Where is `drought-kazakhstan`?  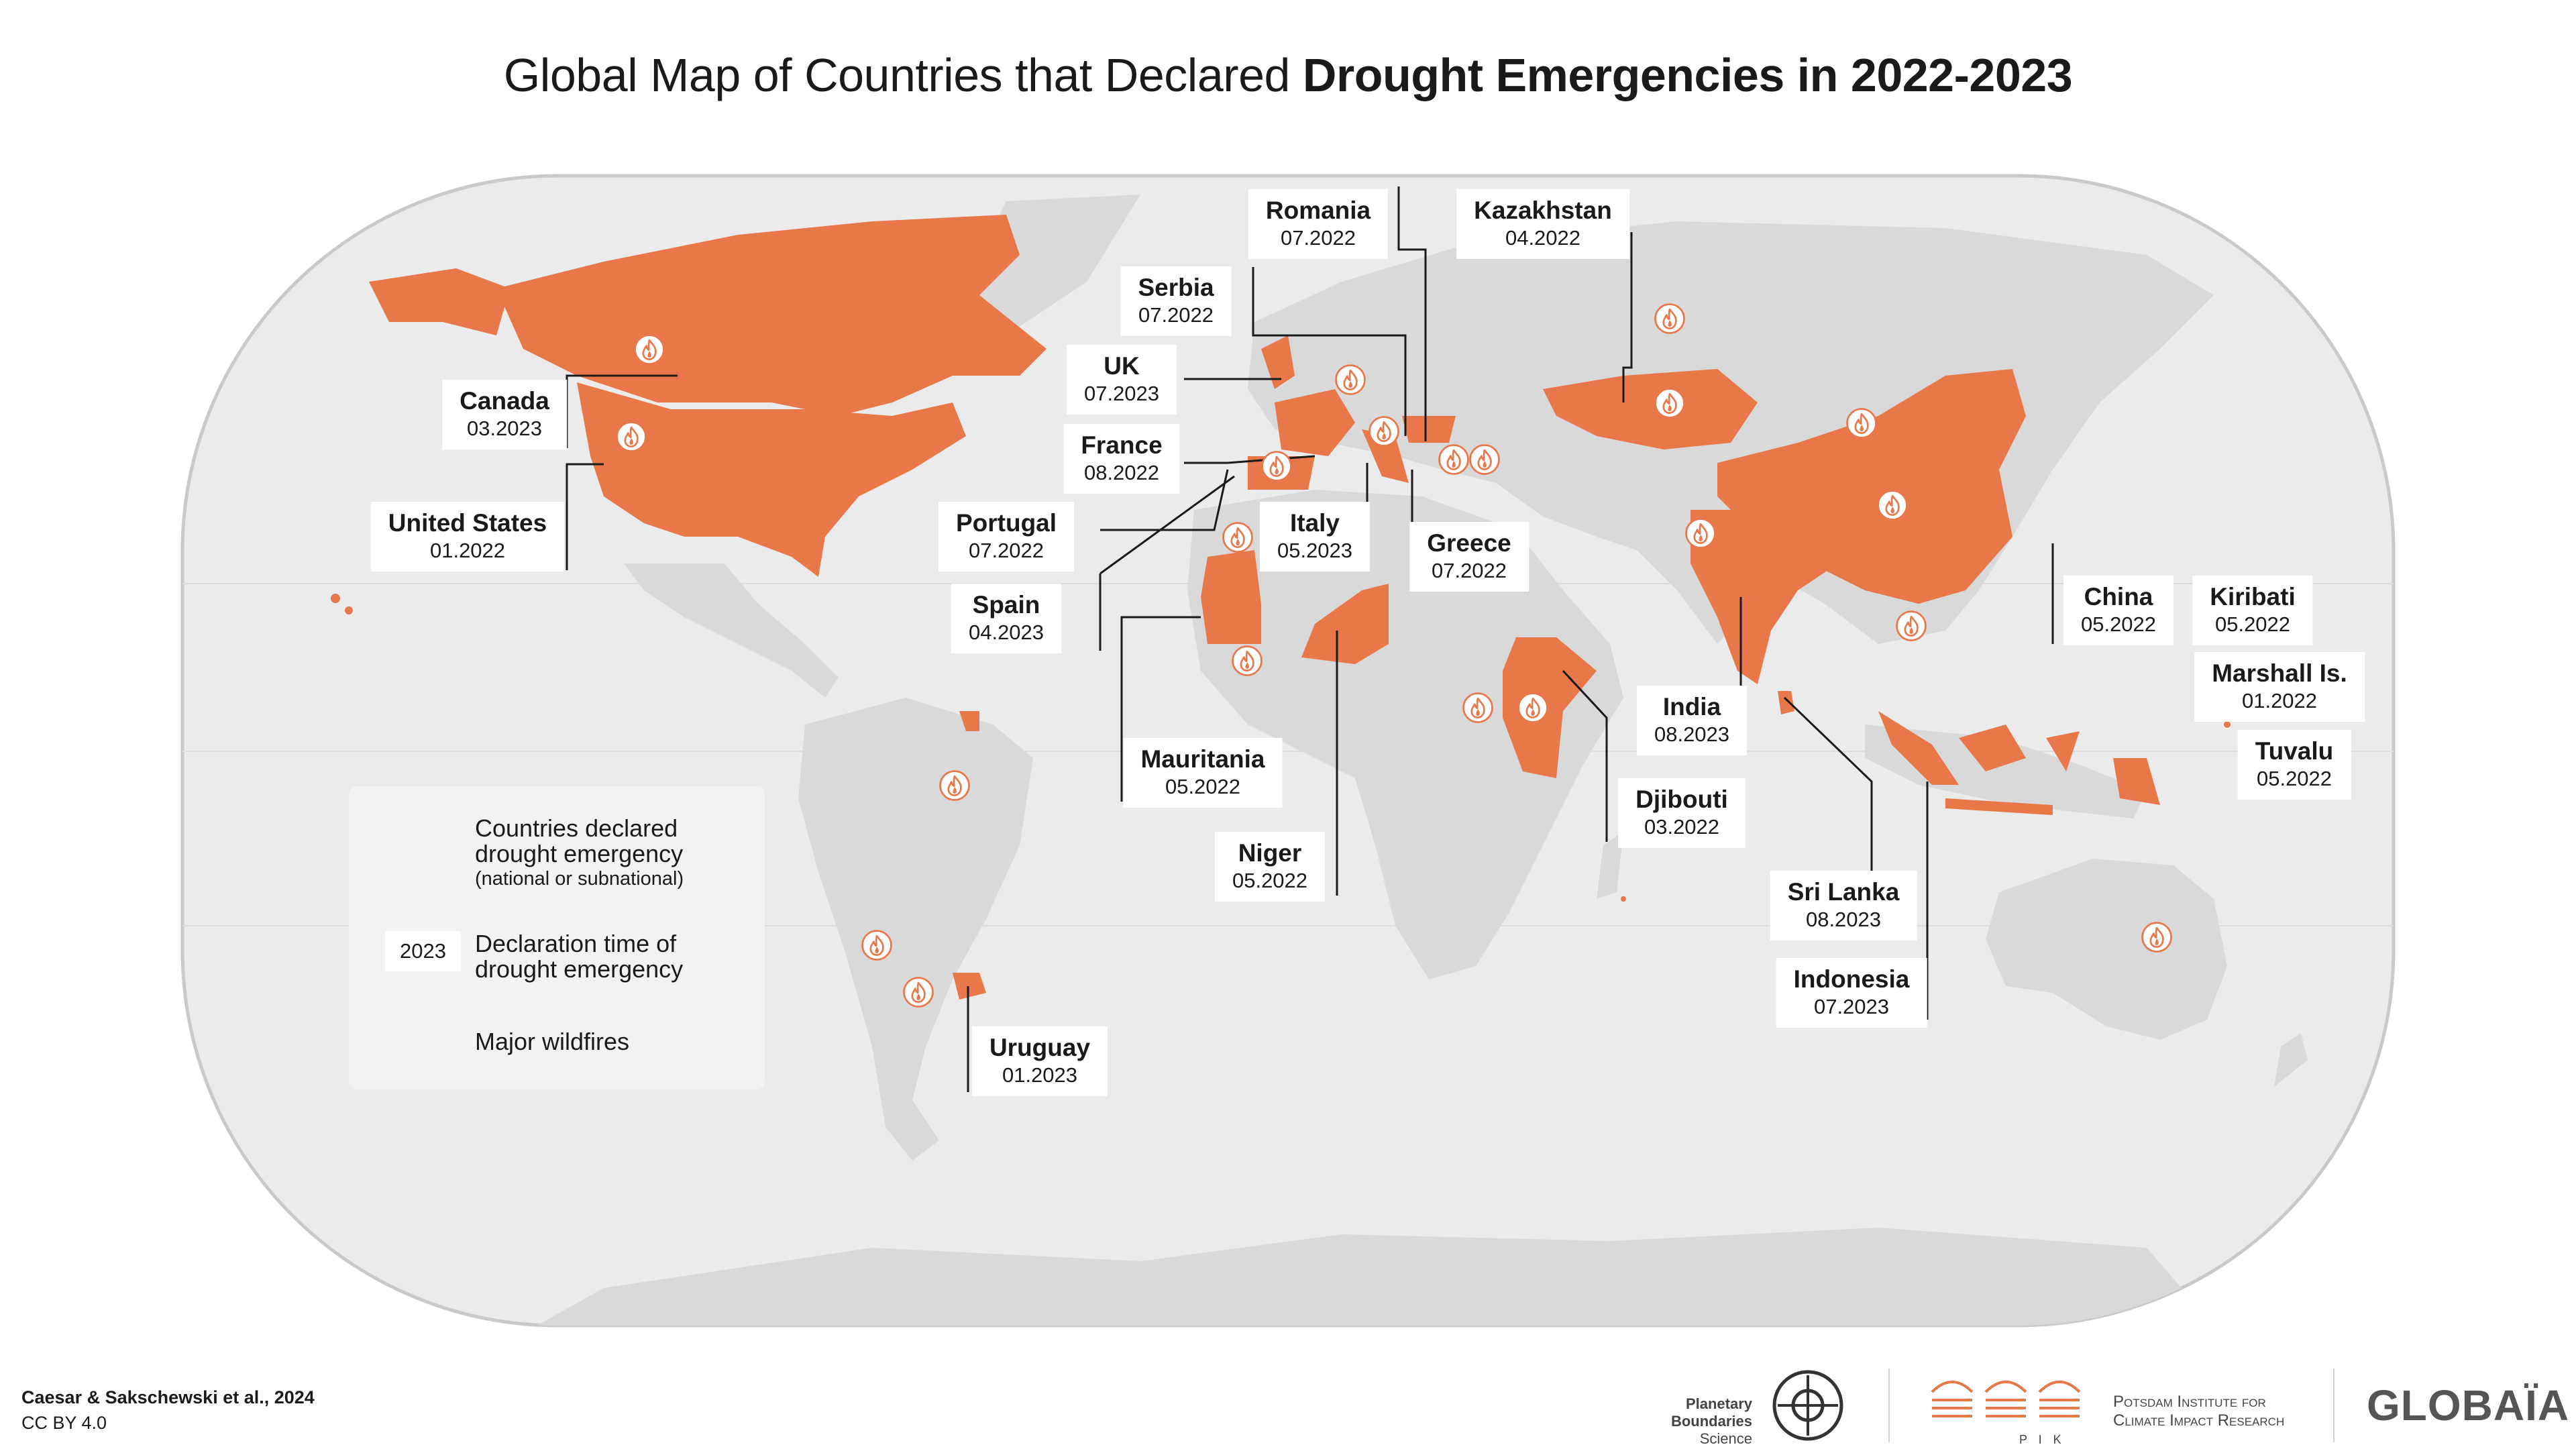
drought-kazakhstan is located at coordinates (1650, 409).